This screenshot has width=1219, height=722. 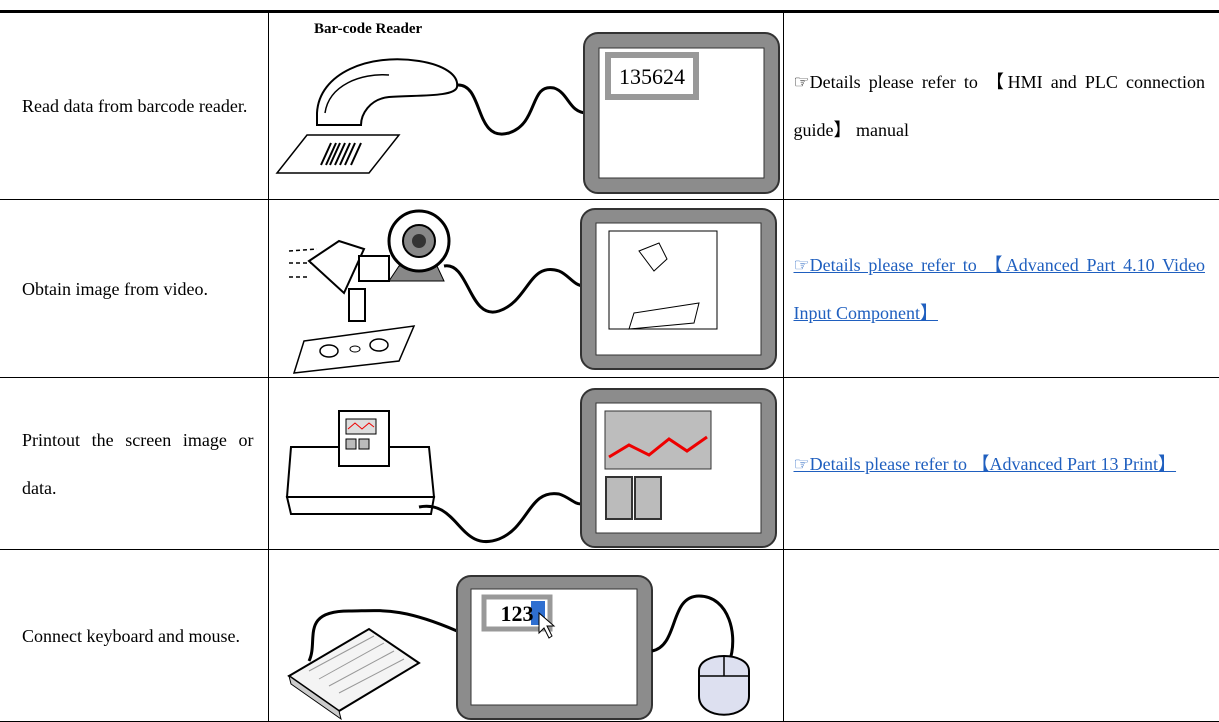 What do you see at coordinates (368, 29) in the screenshot?
I see `device-label: Bar-code Reader` at bounding box center [368, 29].